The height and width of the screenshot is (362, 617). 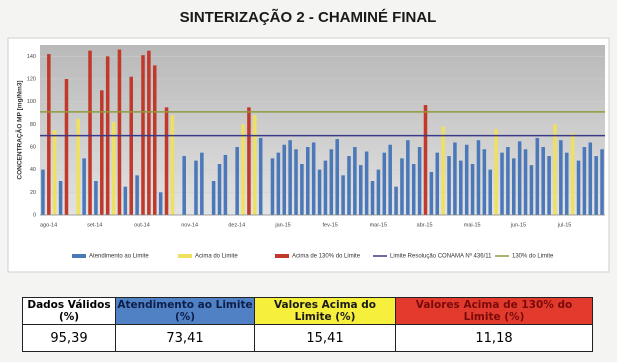 I want to click on legend-label: Limite Resolução CONAMA Nº 436/11, so click(x=441, y=256).